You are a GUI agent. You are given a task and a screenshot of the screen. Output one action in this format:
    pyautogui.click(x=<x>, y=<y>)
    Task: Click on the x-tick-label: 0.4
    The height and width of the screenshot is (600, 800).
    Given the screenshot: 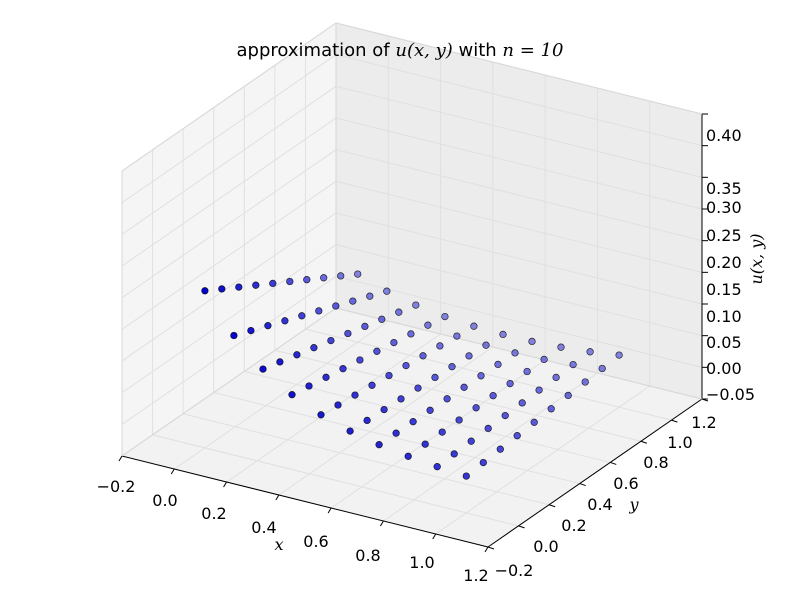 What is the action you would take?
    pyautogui.click(x=263, y=527)
    